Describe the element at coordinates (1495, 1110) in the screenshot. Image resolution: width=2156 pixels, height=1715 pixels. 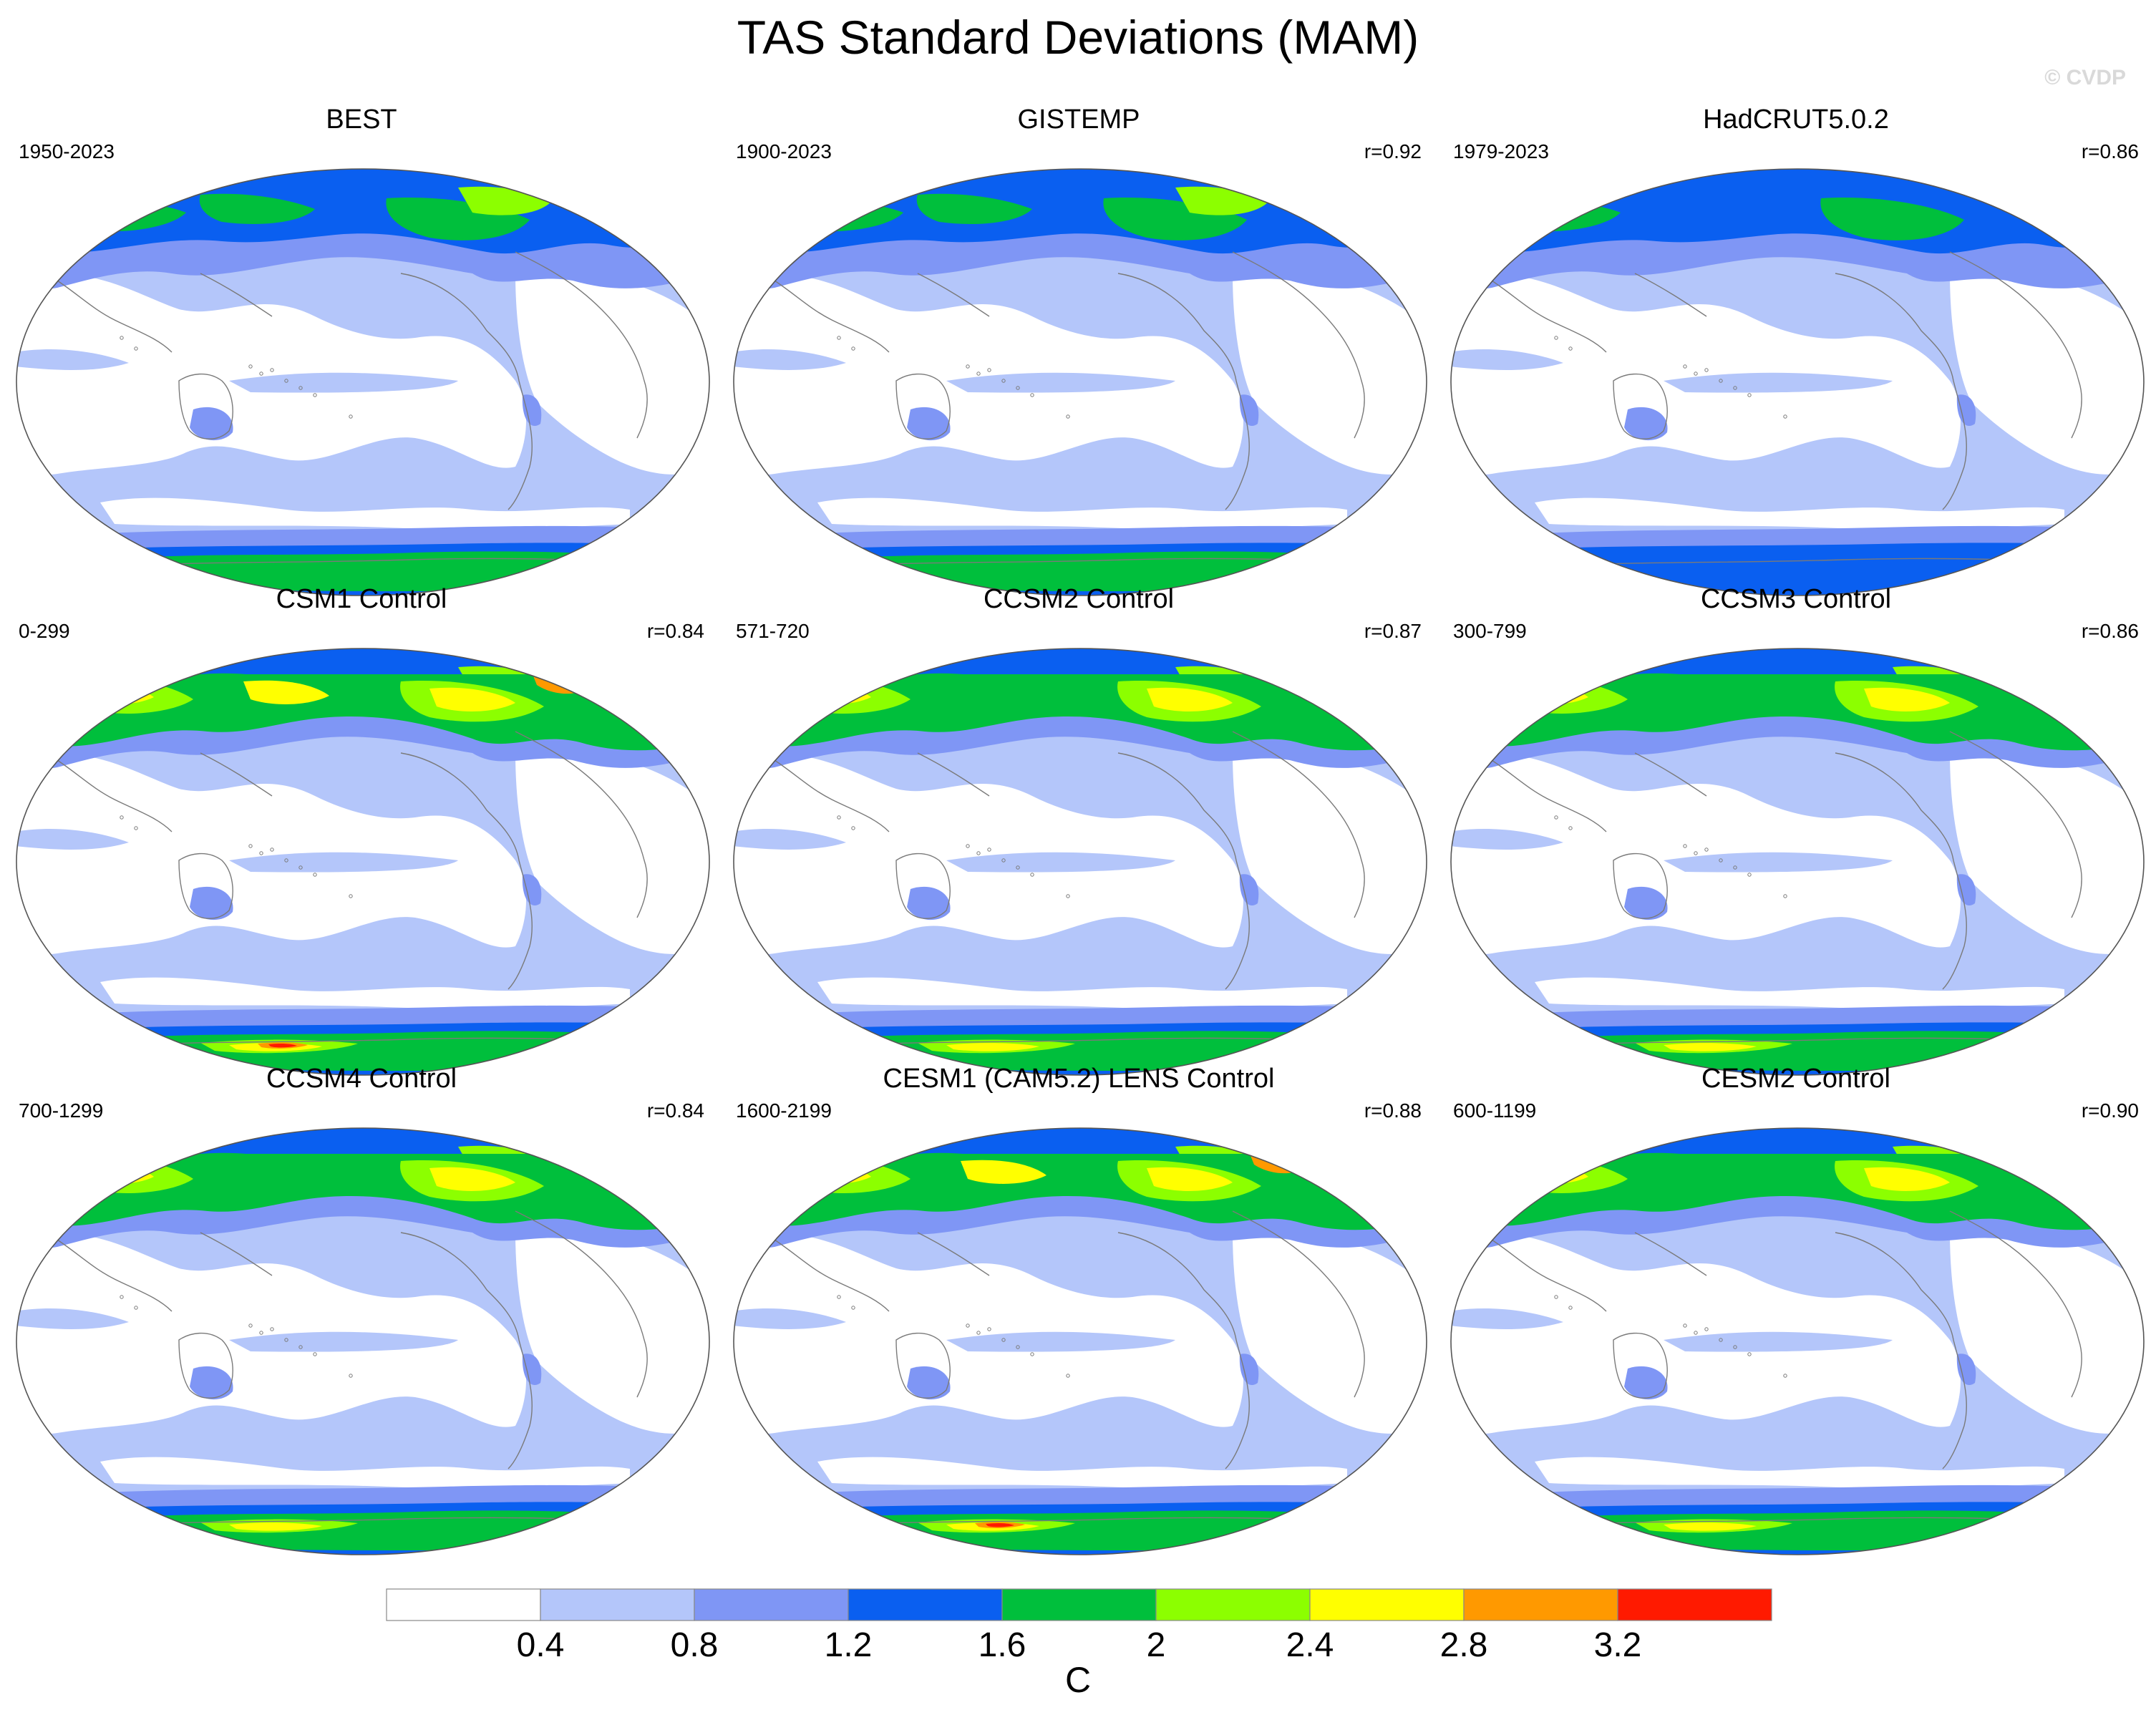
I see `panel-period: 600-1199` at that location.